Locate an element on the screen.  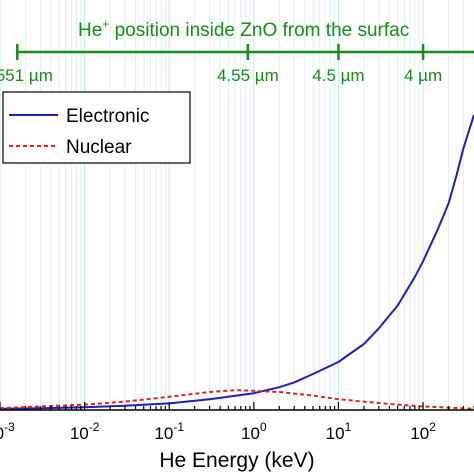
x-tick-label: 10⁻² is located at coordinates (85, 431).